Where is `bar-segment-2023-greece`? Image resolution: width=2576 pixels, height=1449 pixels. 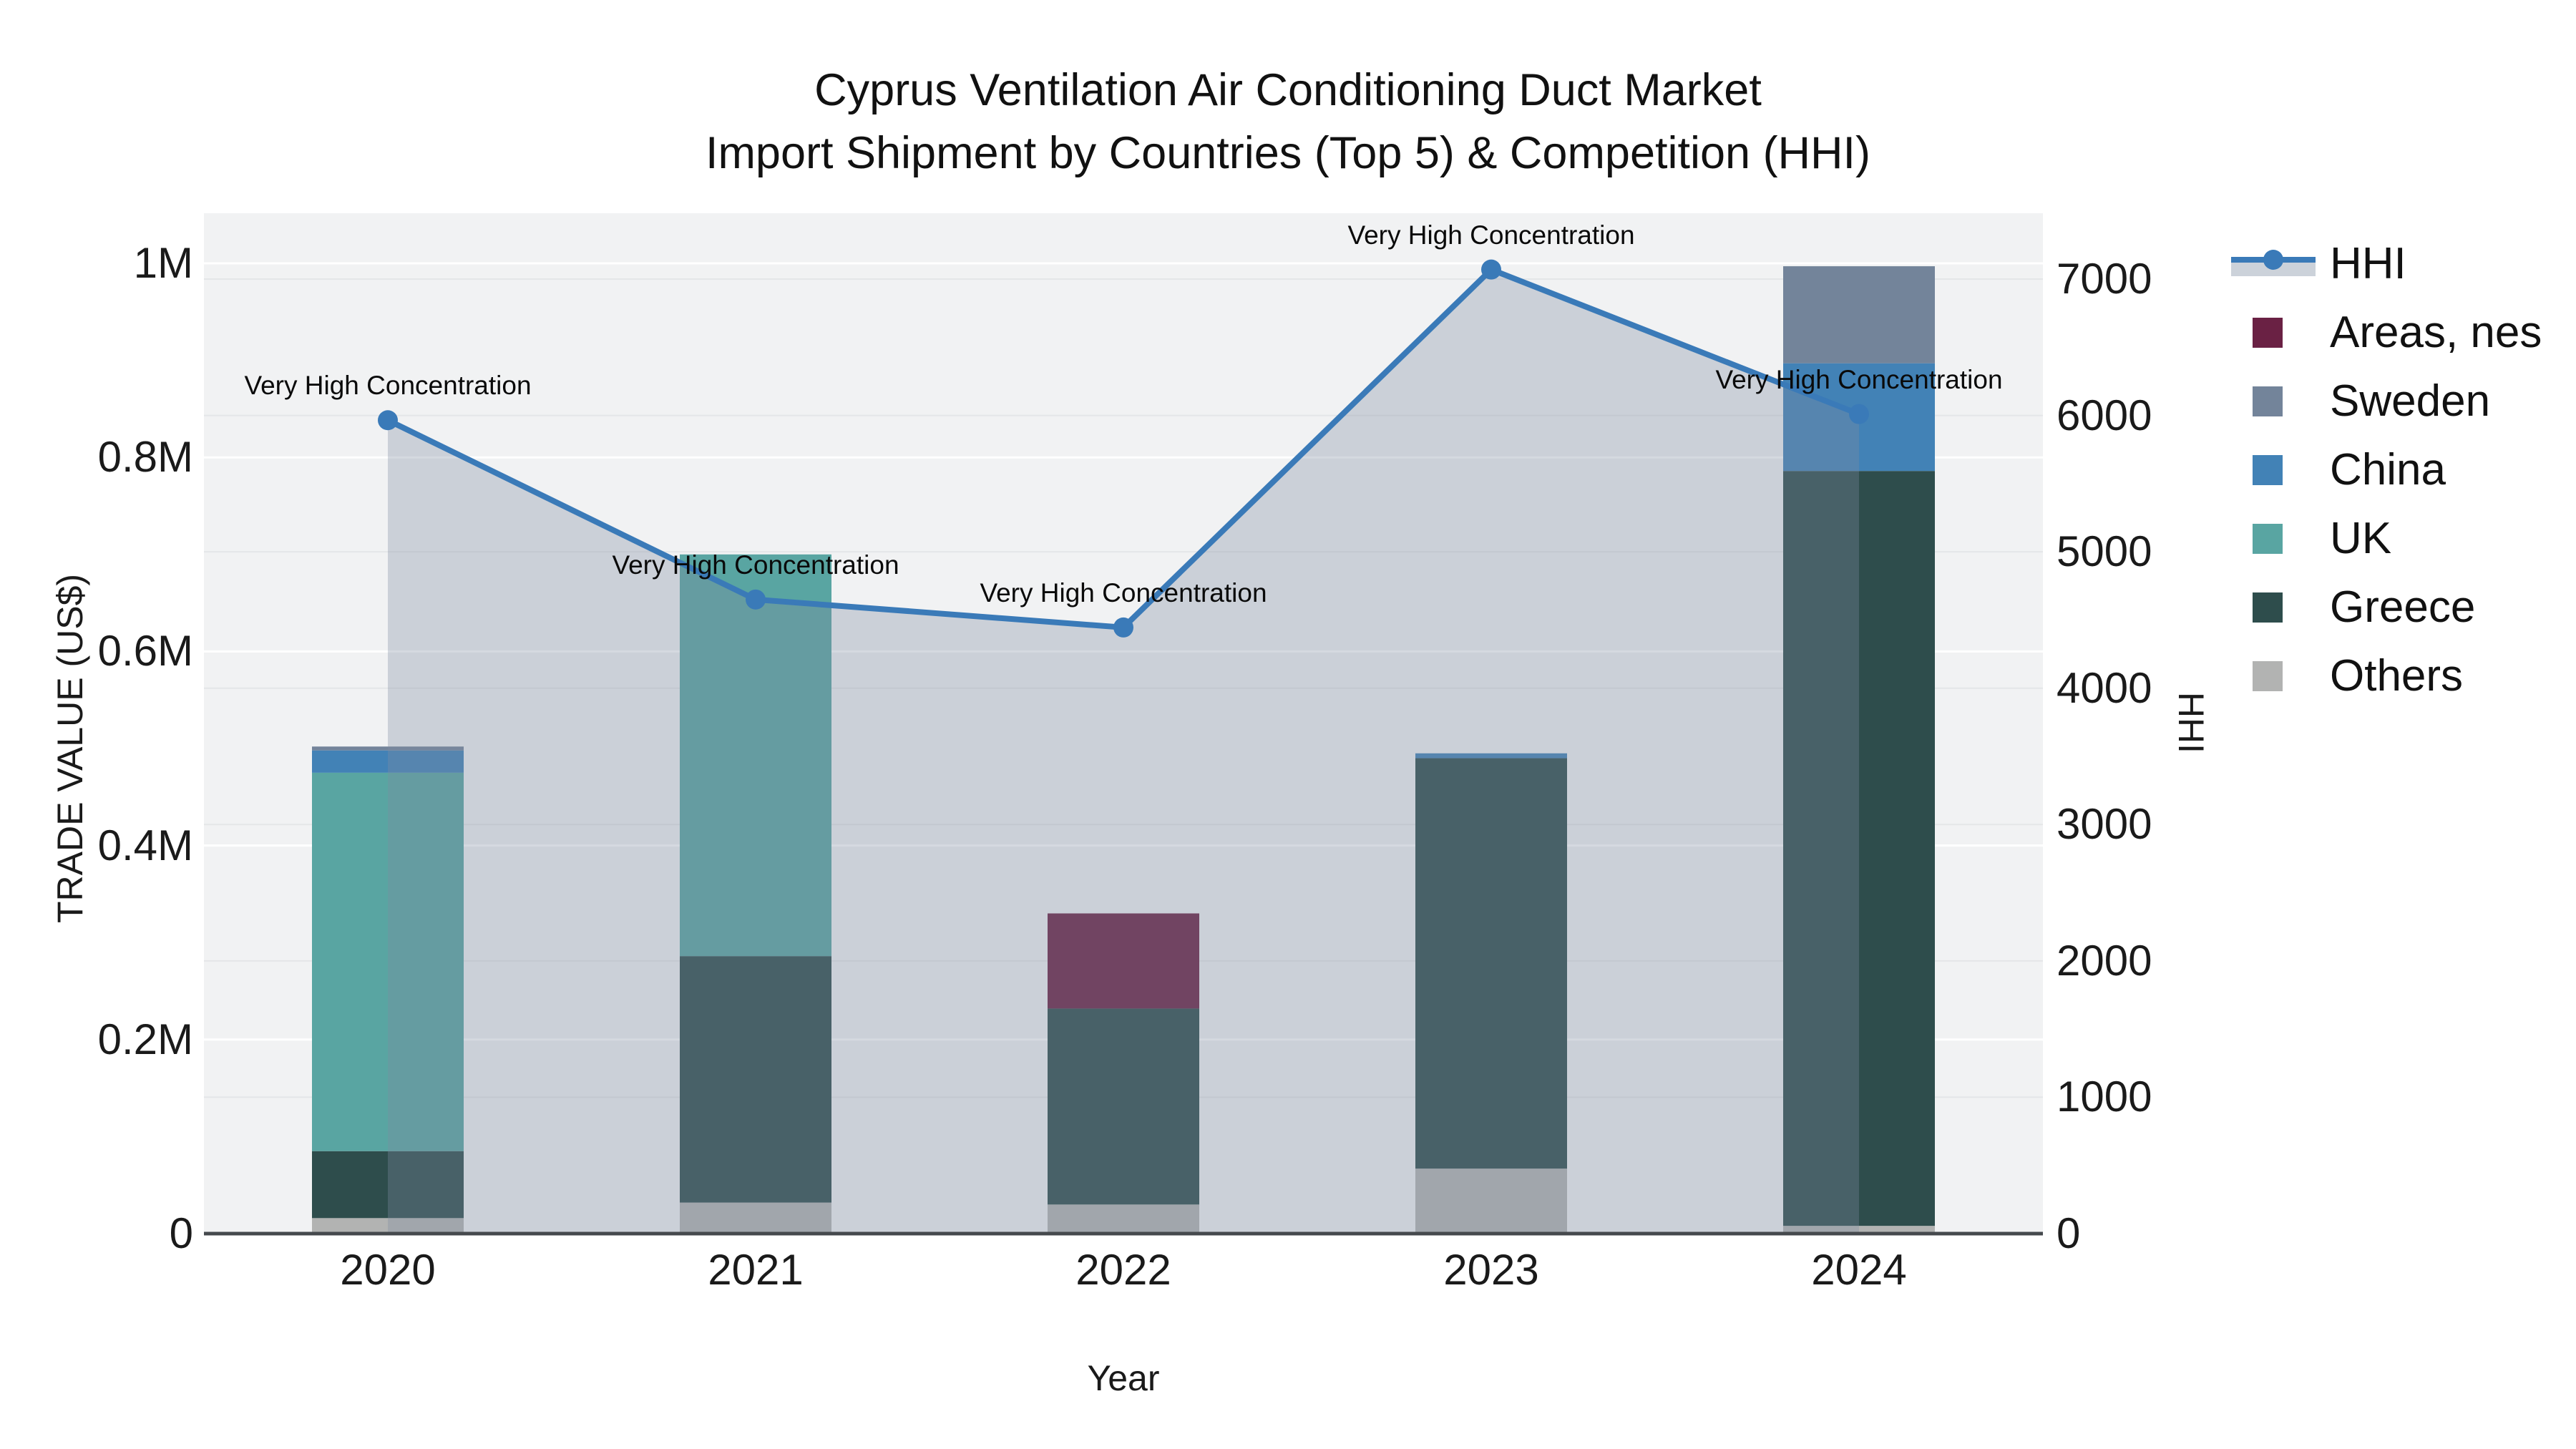
bar-segment-2023-greece is located at coordinates (1491, 964).